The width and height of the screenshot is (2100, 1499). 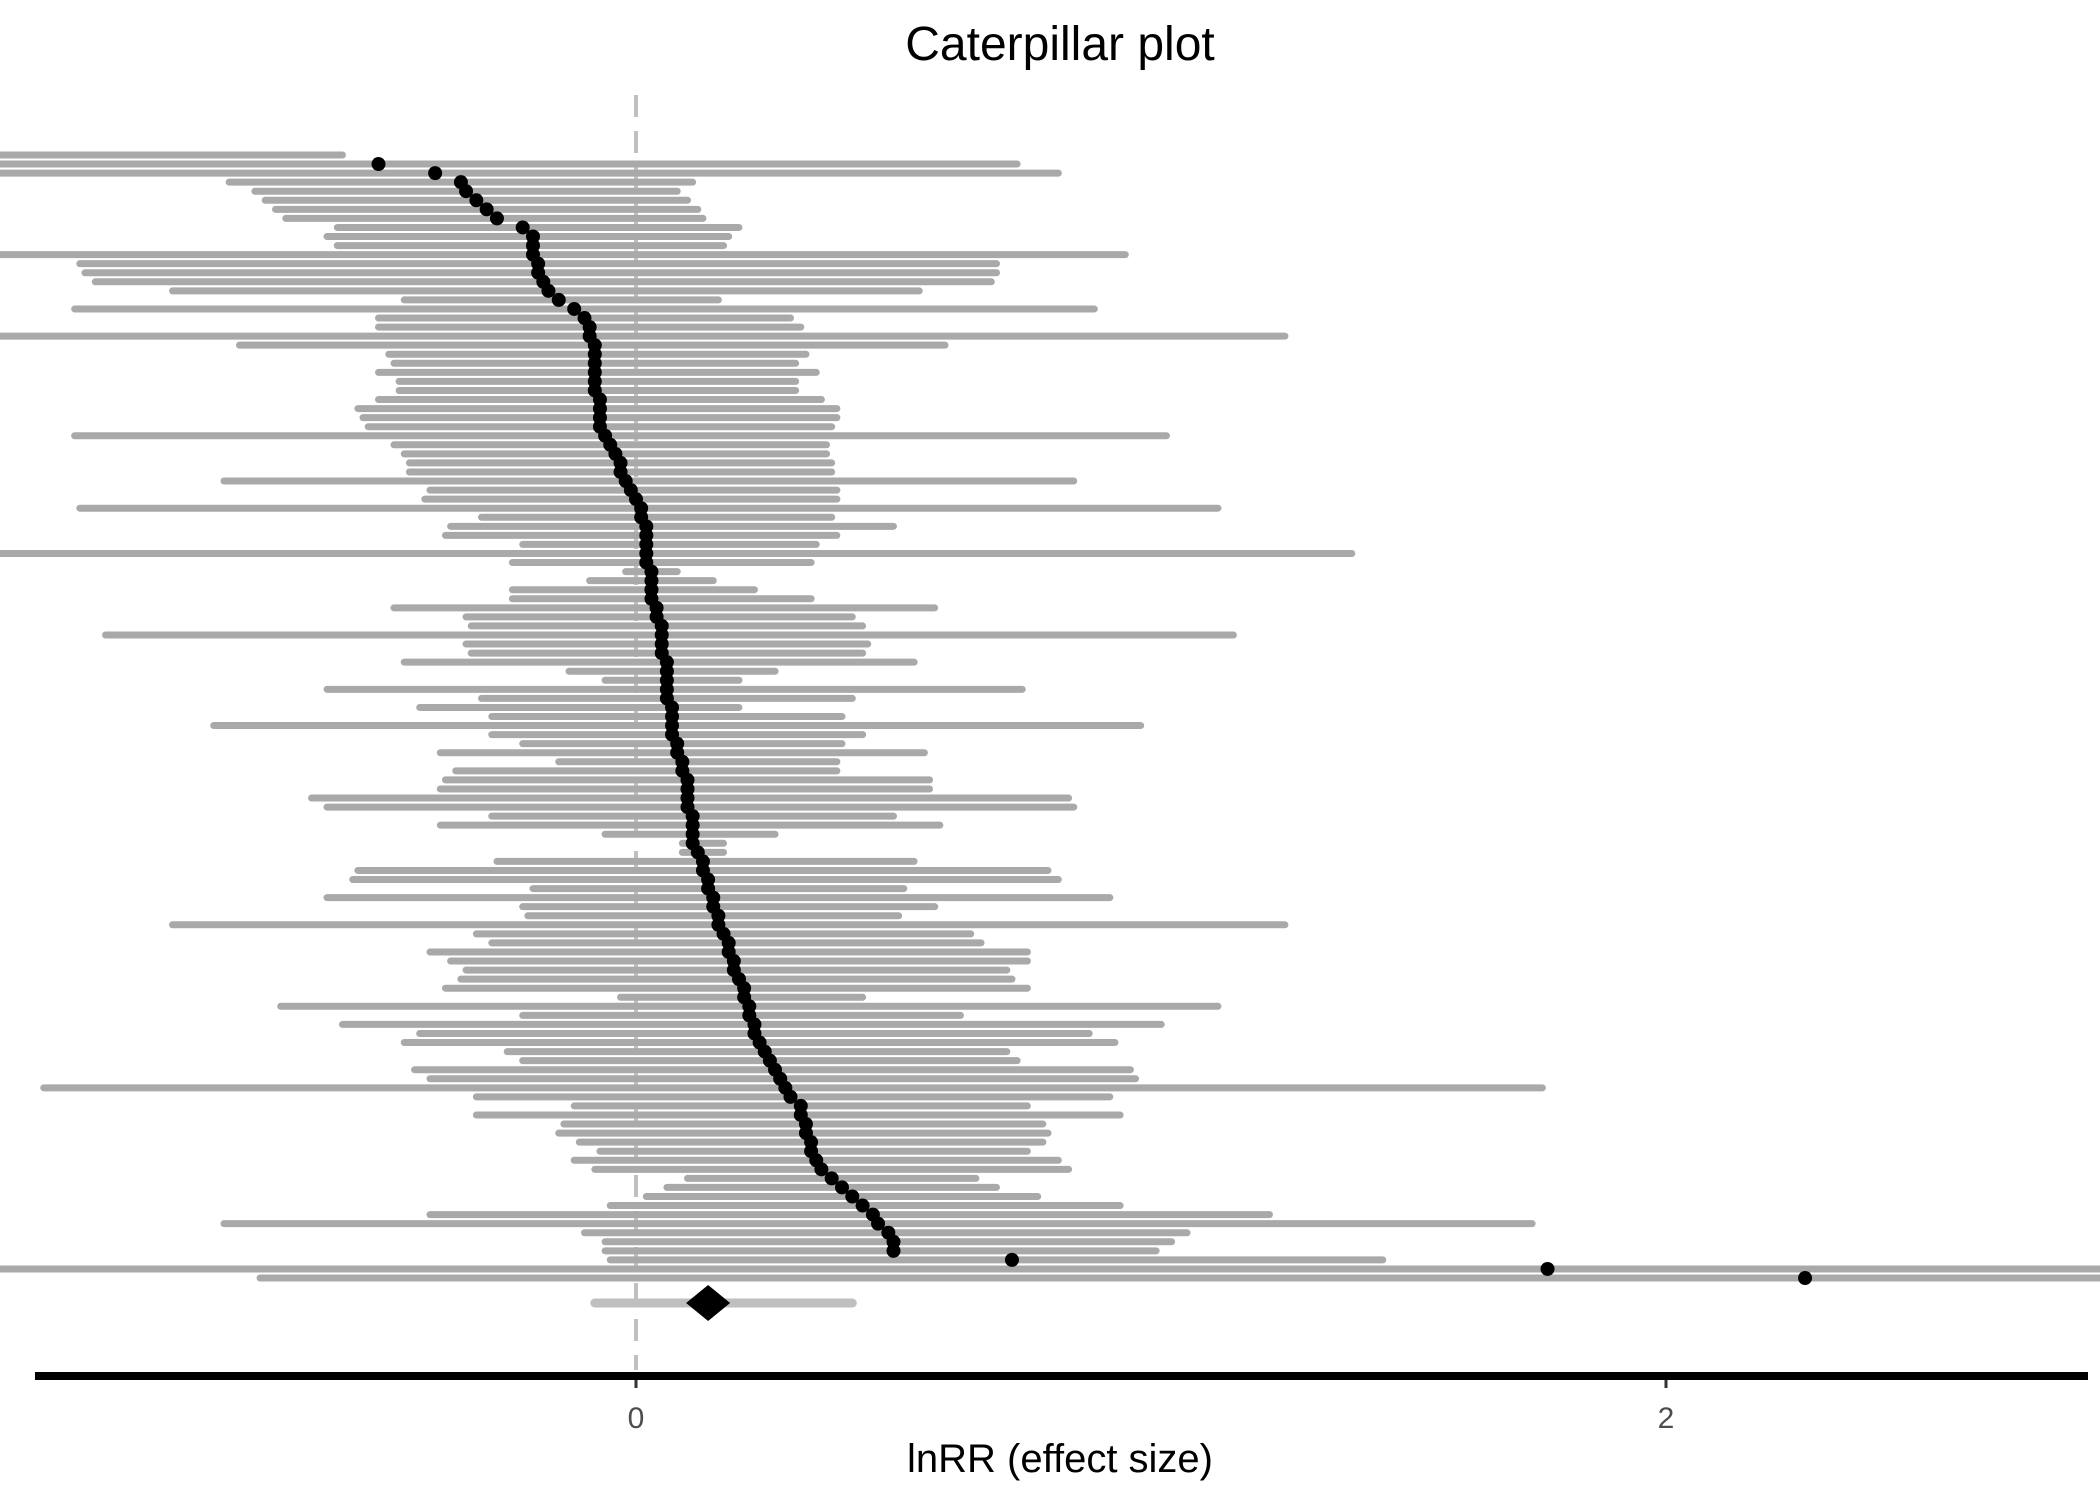 I want to click on x-tick-label: 0, so click(x=636, y=1418).